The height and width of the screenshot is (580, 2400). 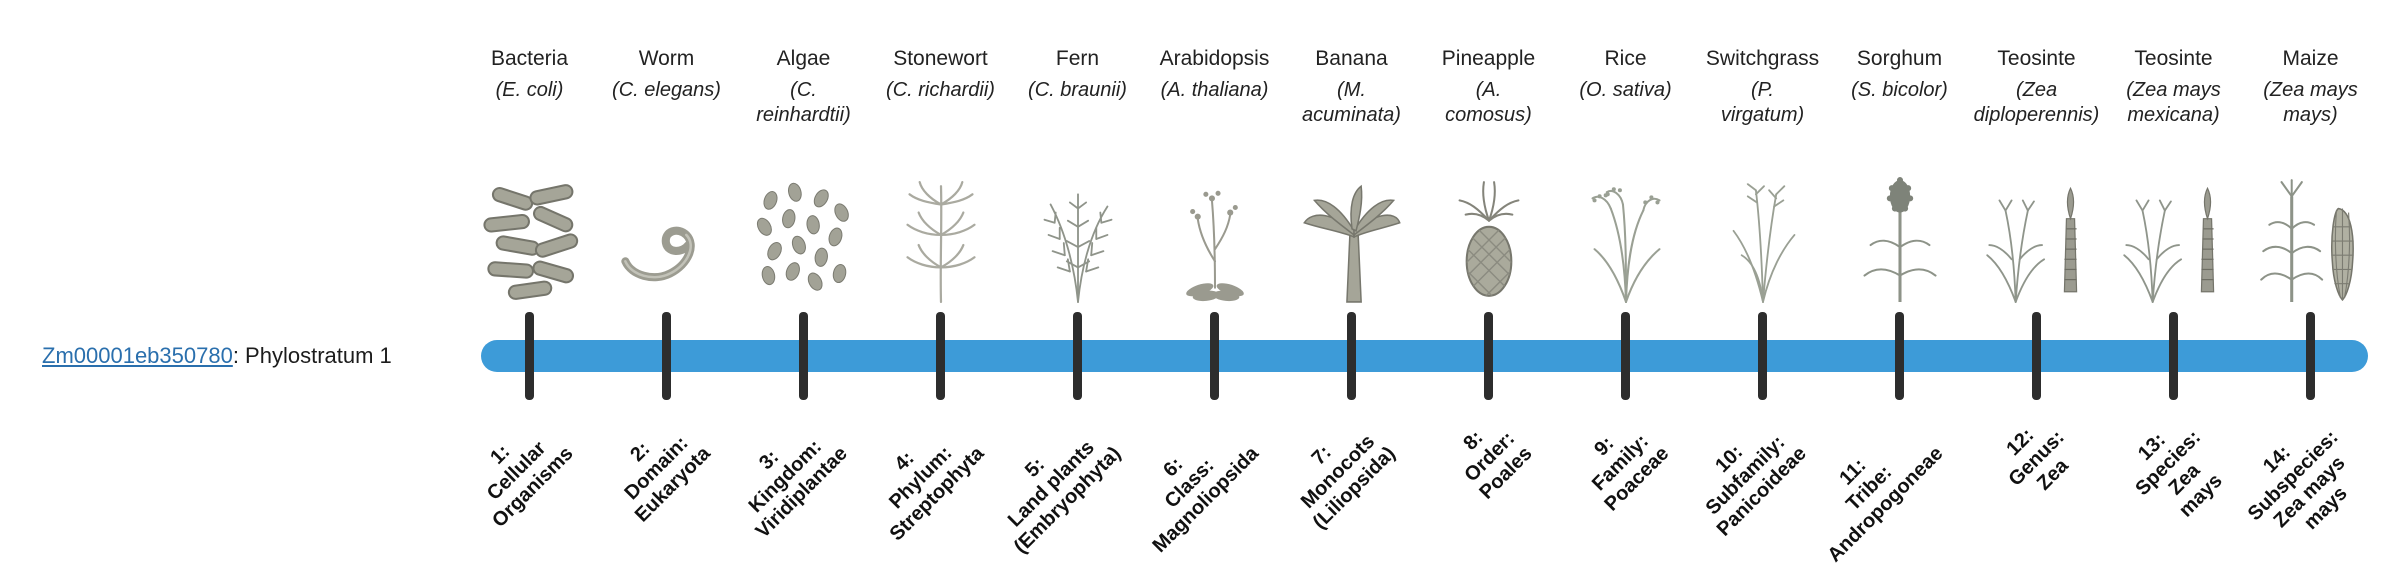 I want to click on organism-name: Pineapple, so click(x=1488, y=58).